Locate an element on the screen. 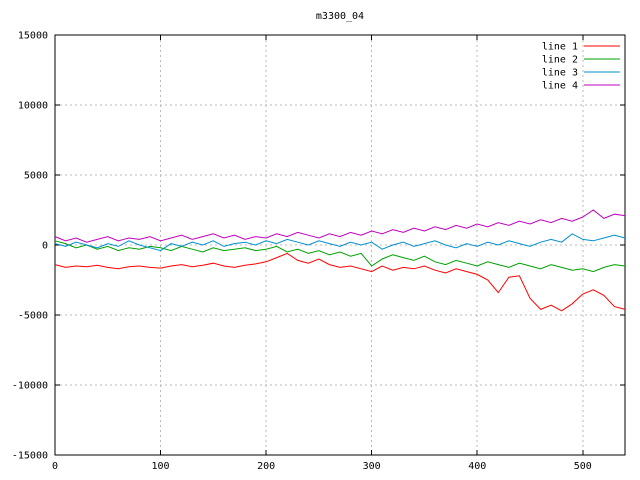  legend-label-4: line 4 is located at coordinates (560, 86).